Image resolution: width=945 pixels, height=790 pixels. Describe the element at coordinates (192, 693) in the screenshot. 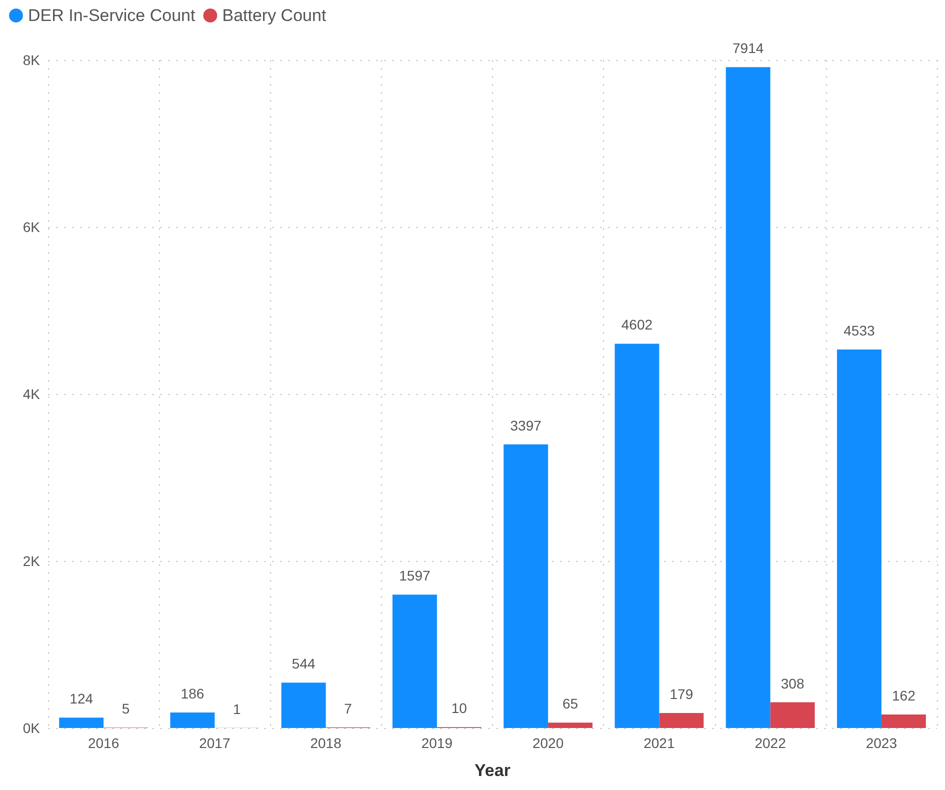

I see `data-label: 186` at that location.